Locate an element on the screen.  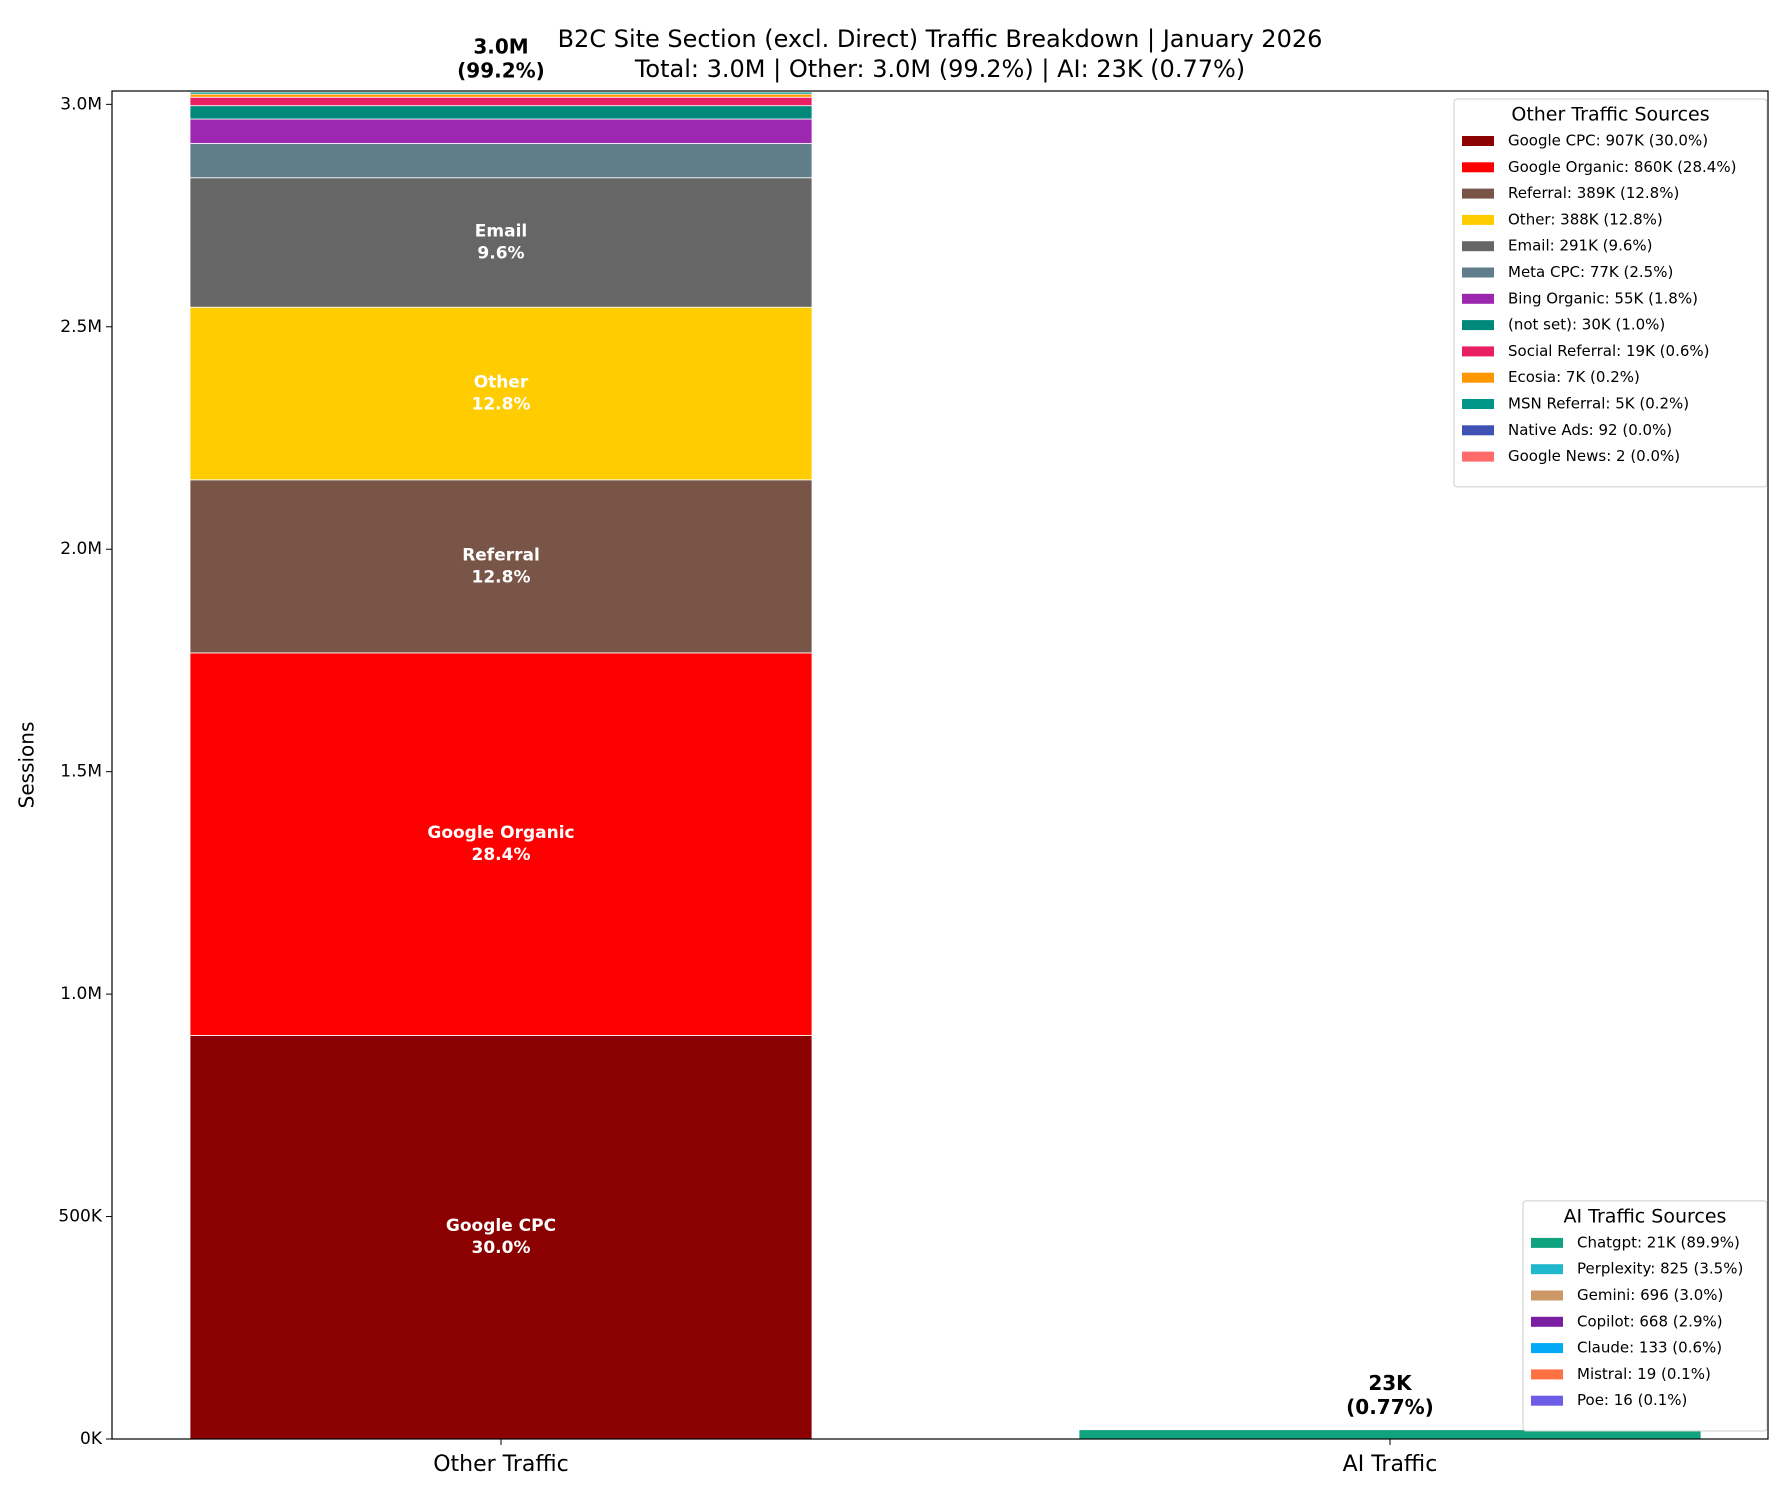
x-tick-label: Other Traffic is located at coordinates (501, 1464).